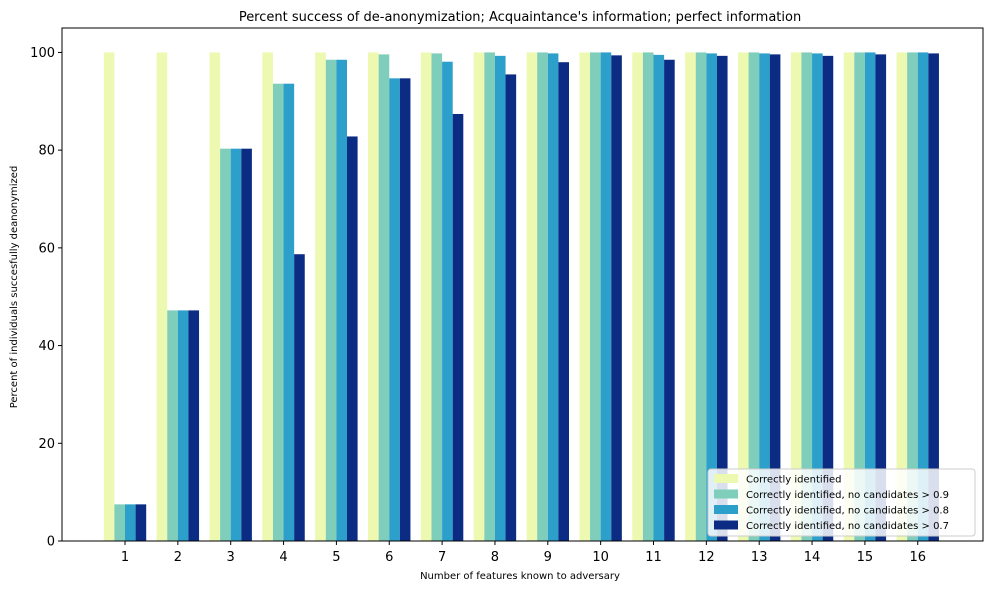 The image size is (989, 590). Describe the element at coordinates (178, 557) in the screenshot. I see `x-tick-label: 2` at that location.